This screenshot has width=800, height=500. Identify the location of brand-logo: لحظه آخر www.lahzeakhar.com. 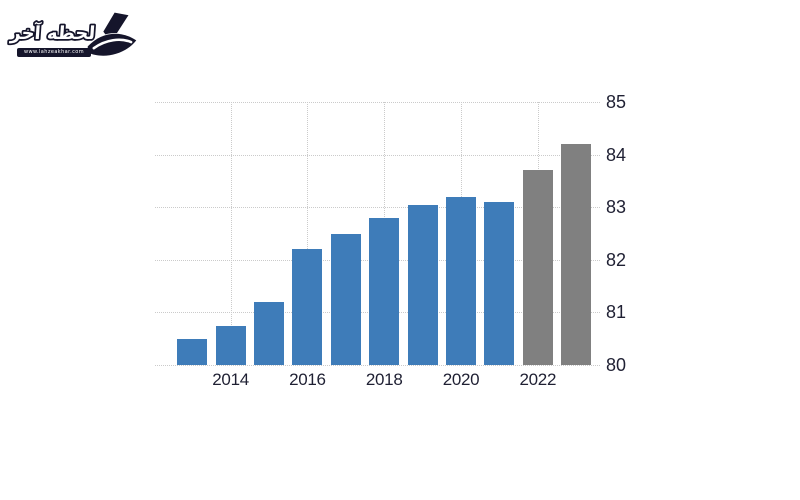
(72, 36).